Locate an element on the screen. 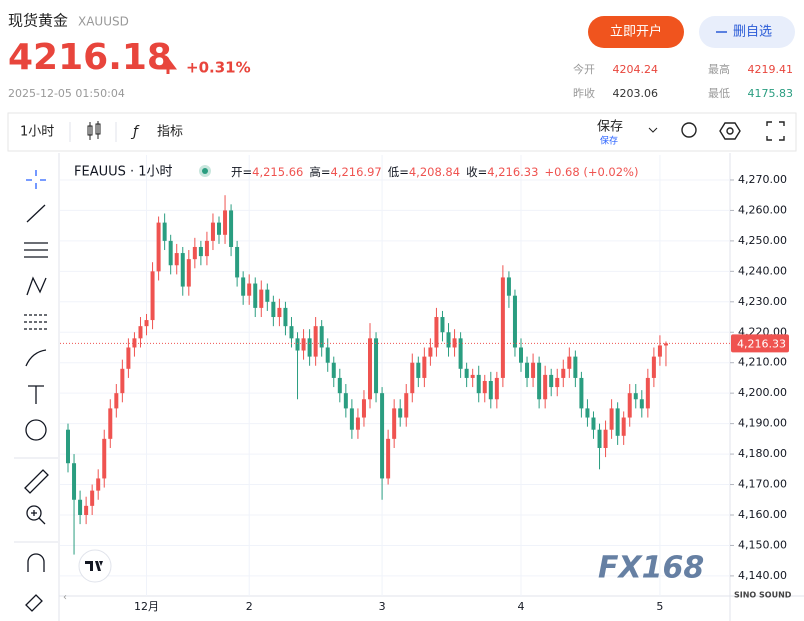  open-account-button is located at coordinates (636, 32).